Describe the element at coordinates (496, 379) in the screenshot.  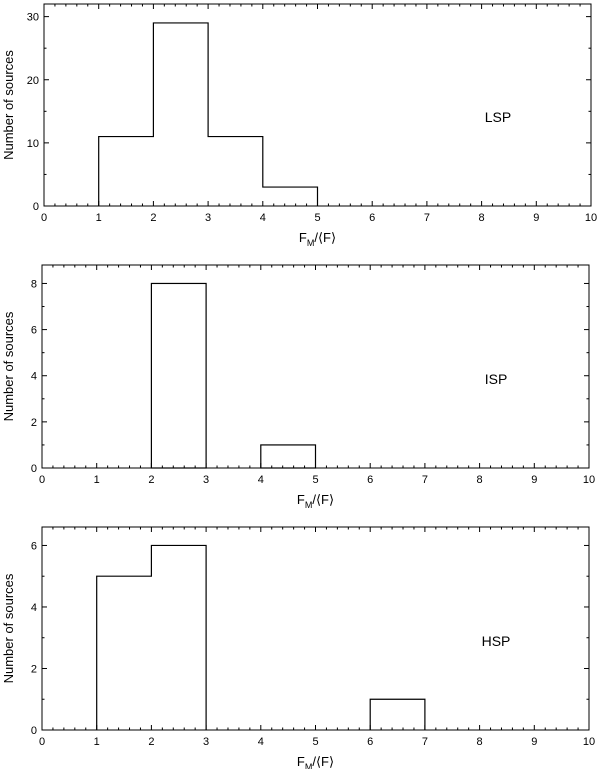
I see `panel-label: ISP` at that location.